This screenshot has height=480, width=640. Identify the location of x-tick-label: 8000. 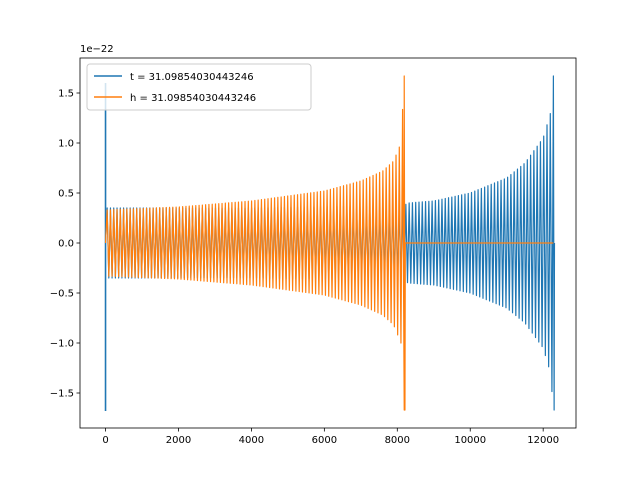
(397, 440).